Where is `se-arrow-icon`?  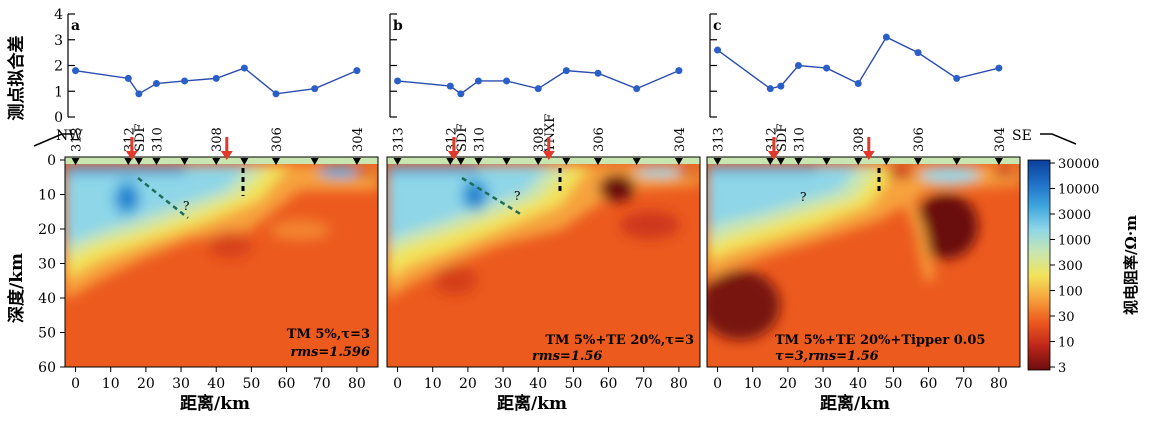
se-arrow-icon is located at coordinates (1058, 139).